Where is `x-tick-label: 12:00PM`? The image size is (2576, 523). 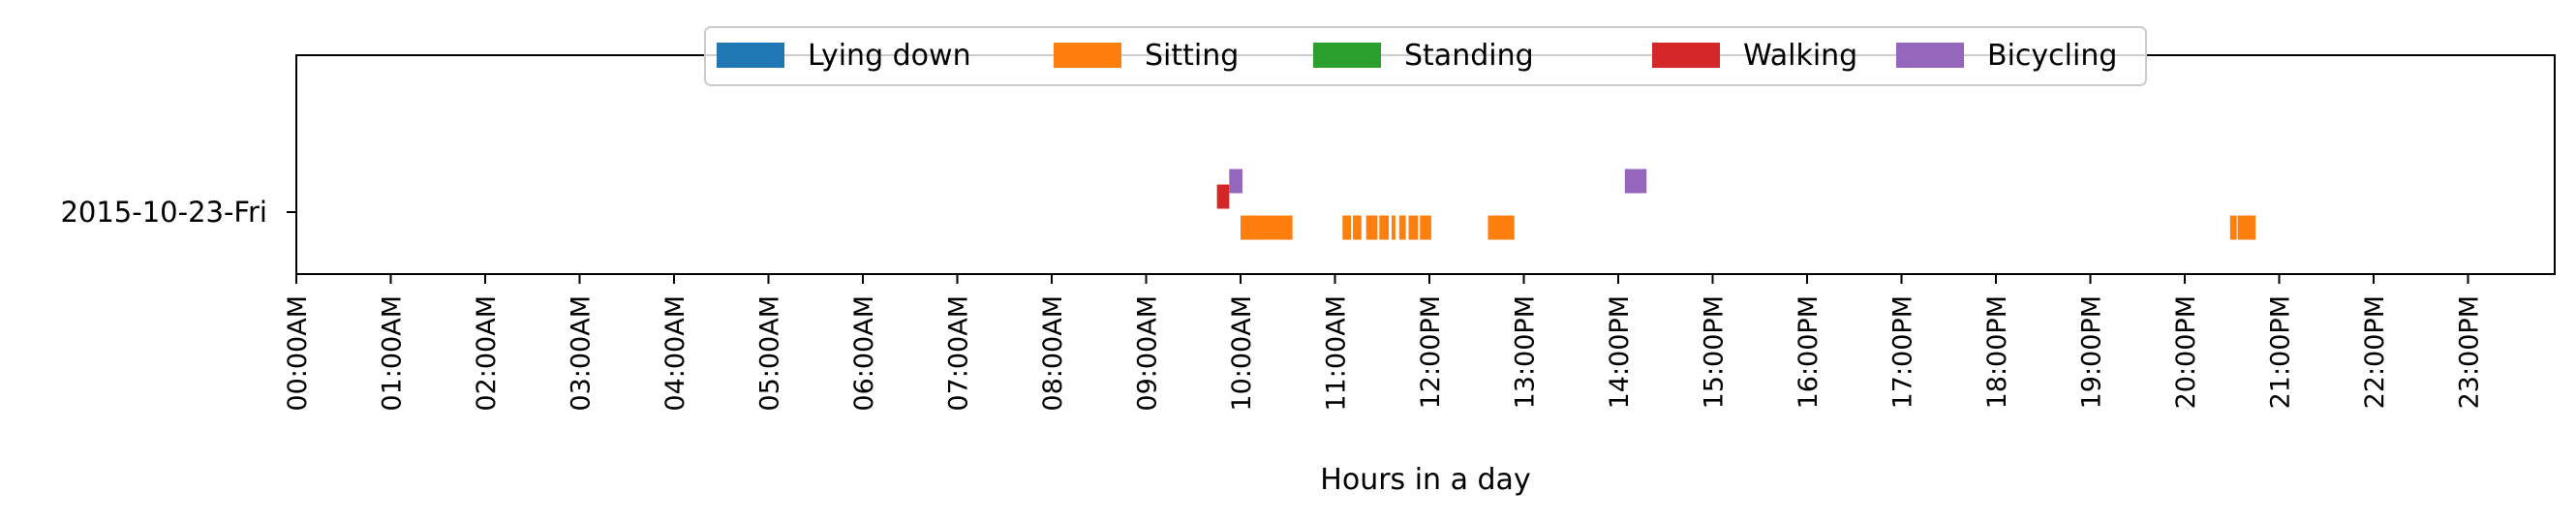
x-tick-label: 12:00PM is located at coordinates (1431, 352).